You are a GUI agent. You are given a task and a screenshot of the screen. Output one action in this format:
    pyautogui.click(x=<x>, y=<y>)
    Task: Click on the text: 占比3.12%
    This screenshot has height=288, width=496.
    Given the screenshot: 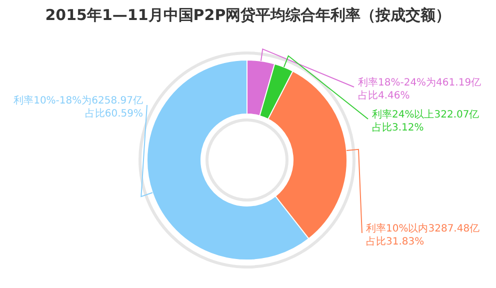 What is the action you would take?
    pyautogui.click(x=398, y=128)
    